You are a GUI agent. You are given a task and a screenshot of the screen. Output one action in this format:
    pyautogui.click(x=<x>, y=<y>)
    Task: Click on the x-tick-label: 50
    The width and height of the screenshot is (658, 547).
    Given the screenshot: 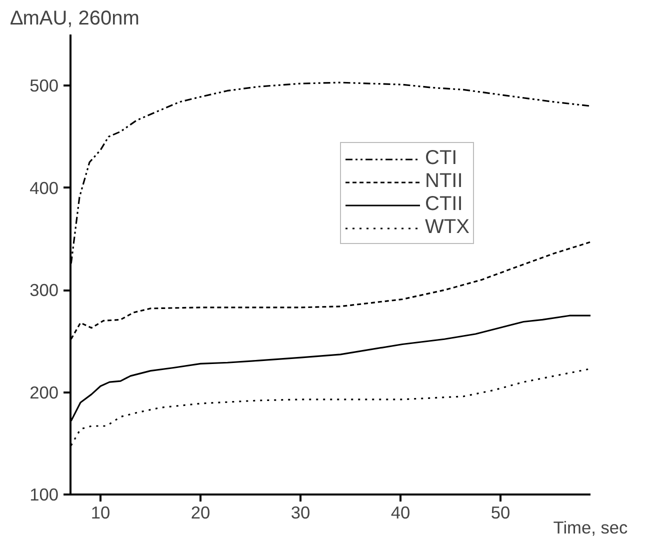 What is the action you would take?
    pyautogui.click(x=500, y=512)
    